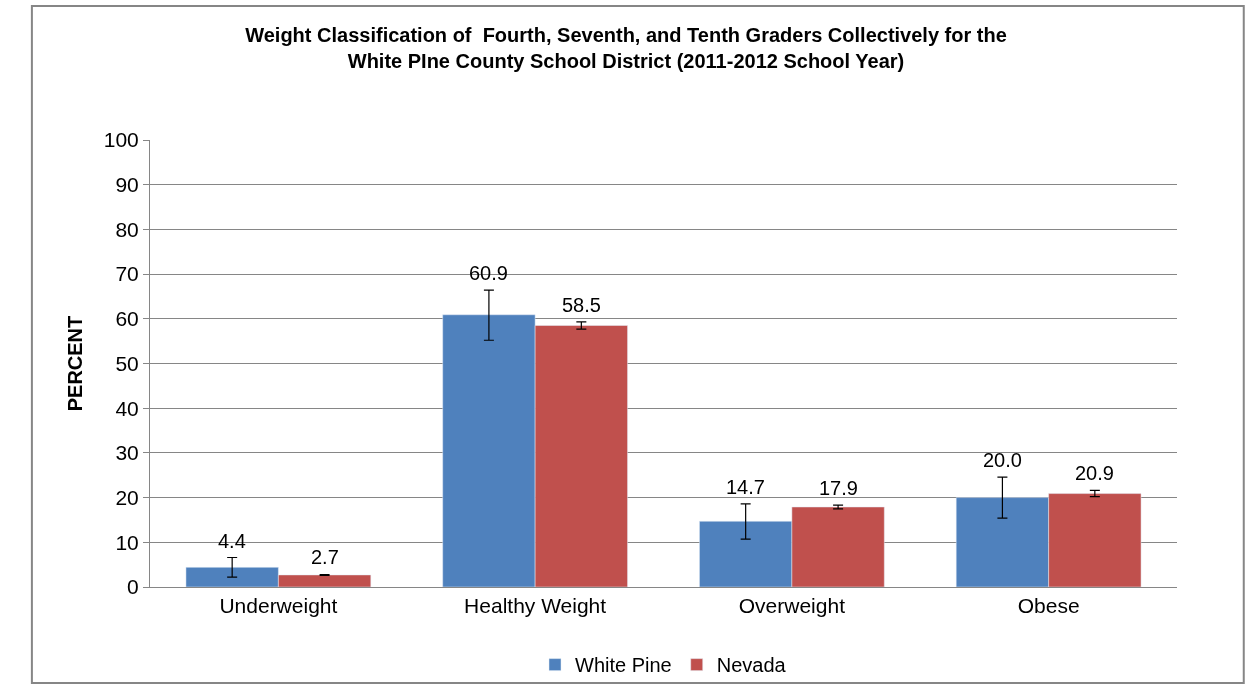 The height and width of the screenshot is (696, 1252). I want to click on y-tick-label: 40, so click(127, 408).